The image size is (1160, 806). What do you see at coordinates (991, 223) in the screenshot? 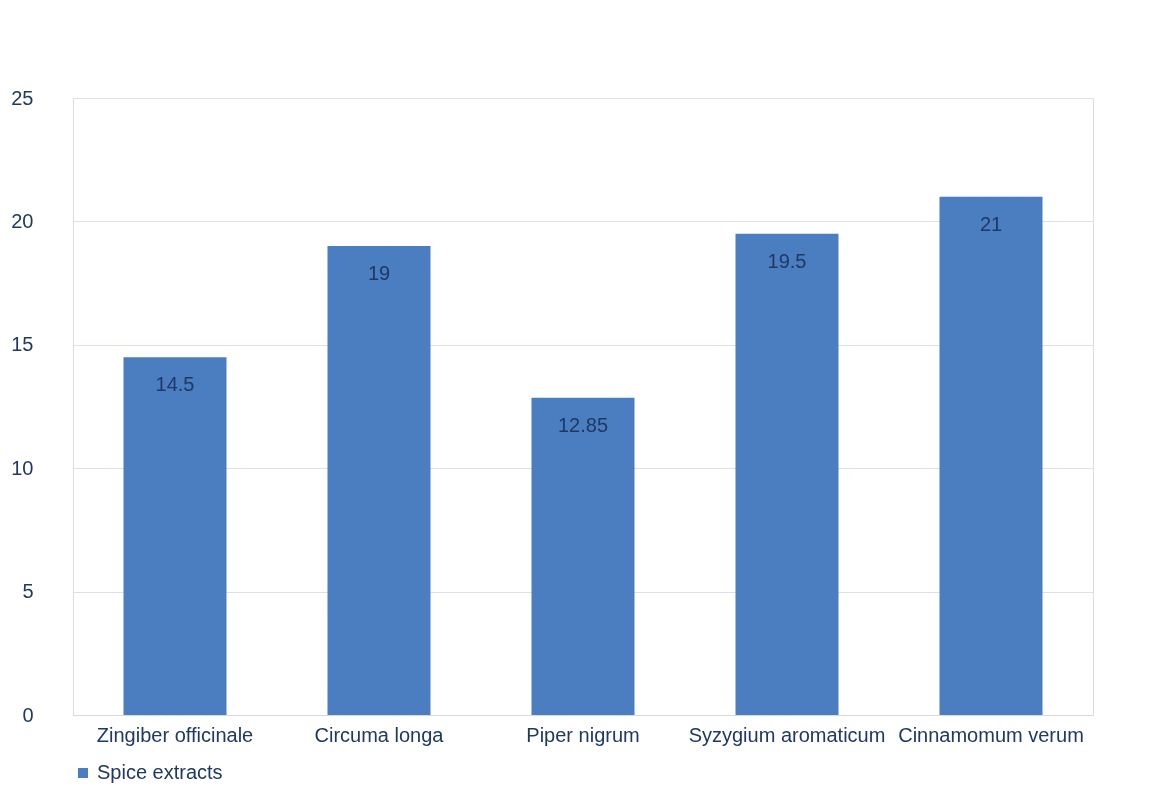
I see `data-label: 21` at bounding box center [991, 223].